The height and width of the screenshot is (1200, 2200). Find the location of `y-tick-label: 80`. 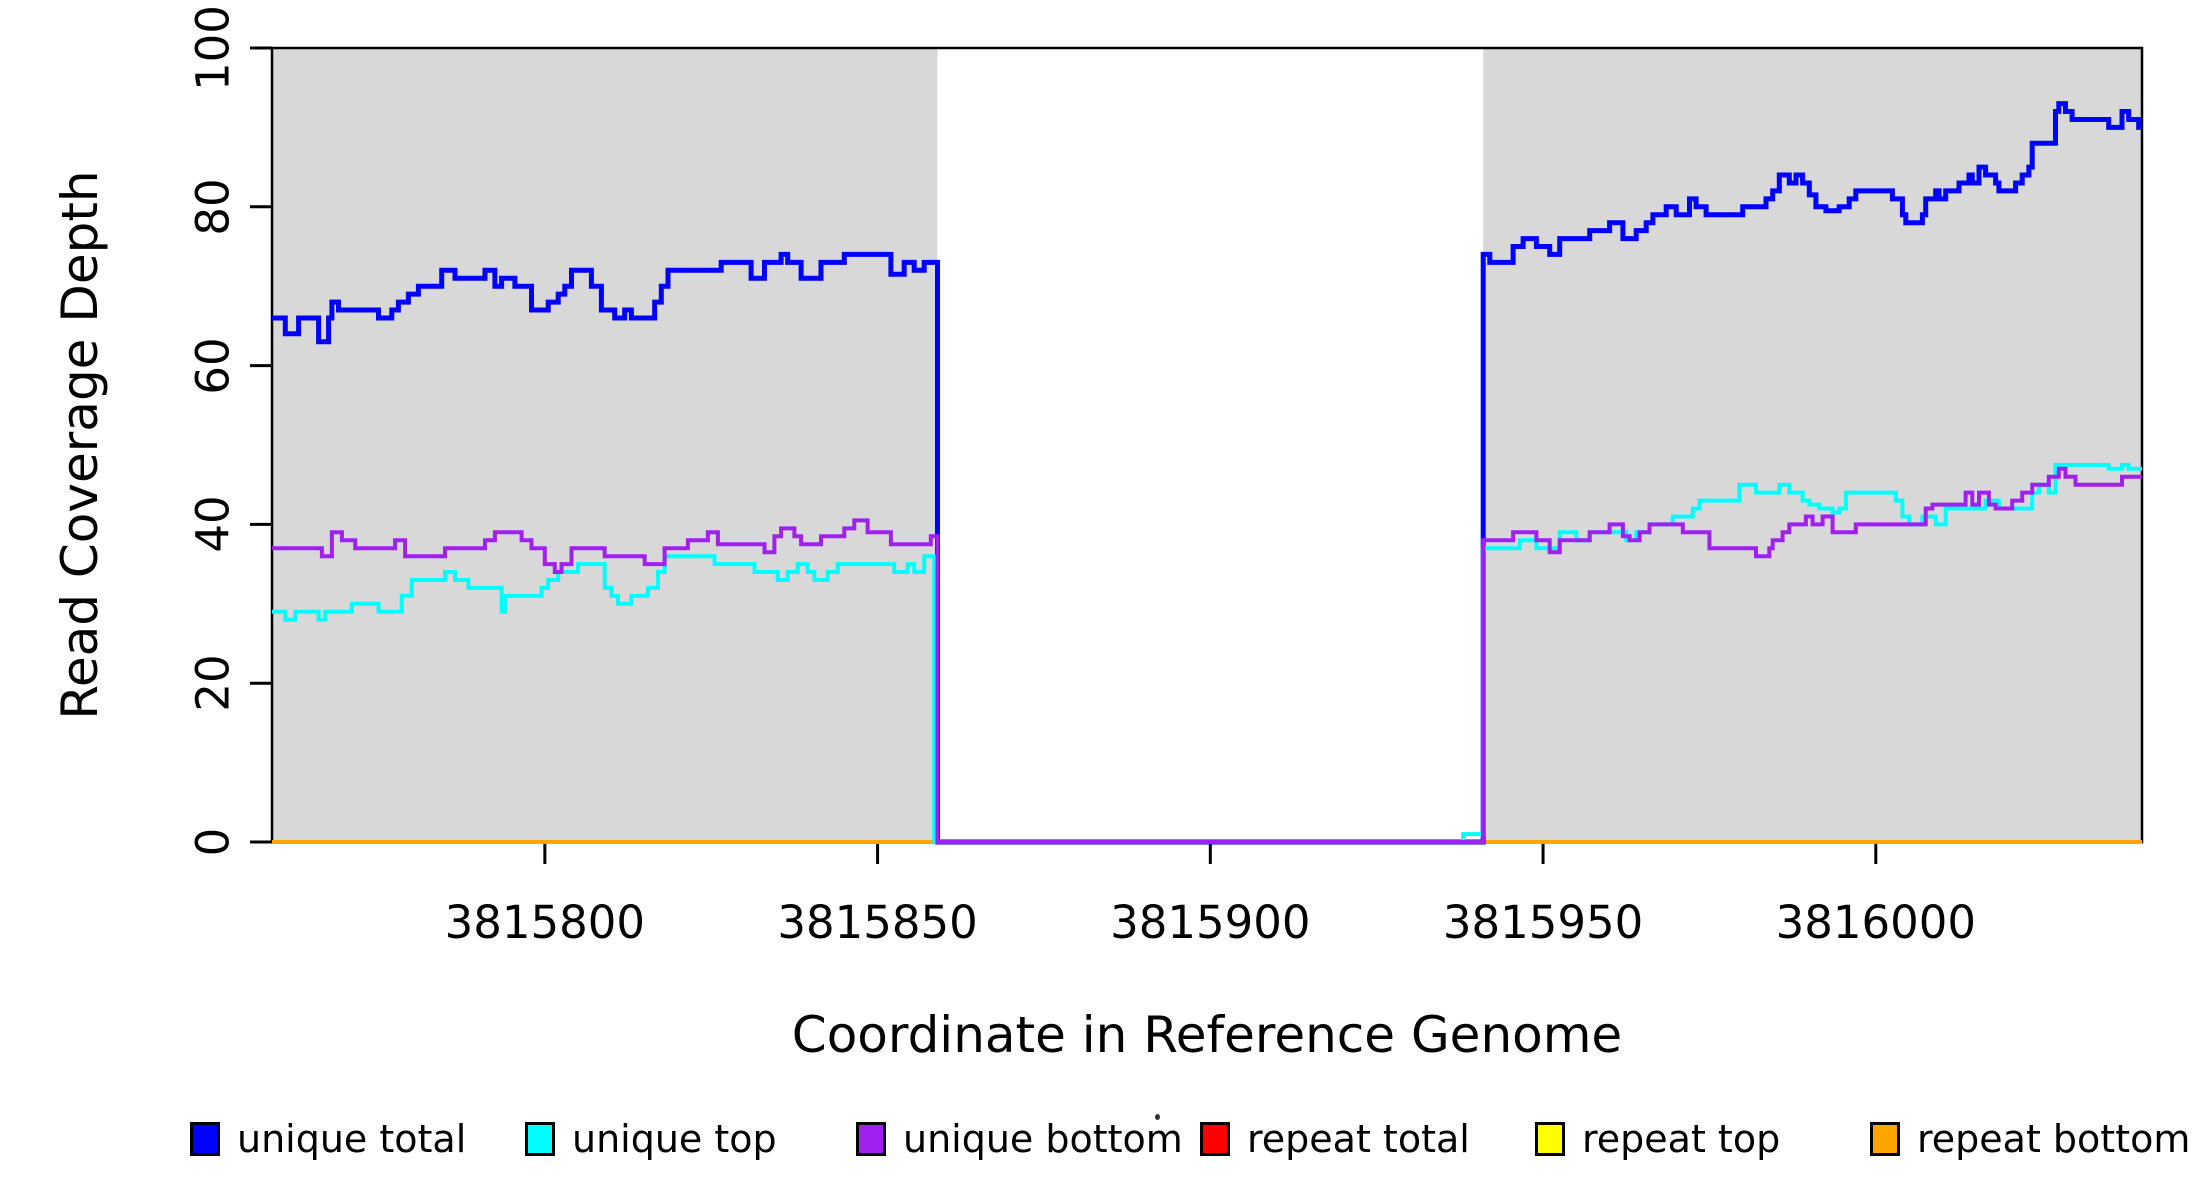

y-tick-label: 80 is located at coordinates (213, 207).